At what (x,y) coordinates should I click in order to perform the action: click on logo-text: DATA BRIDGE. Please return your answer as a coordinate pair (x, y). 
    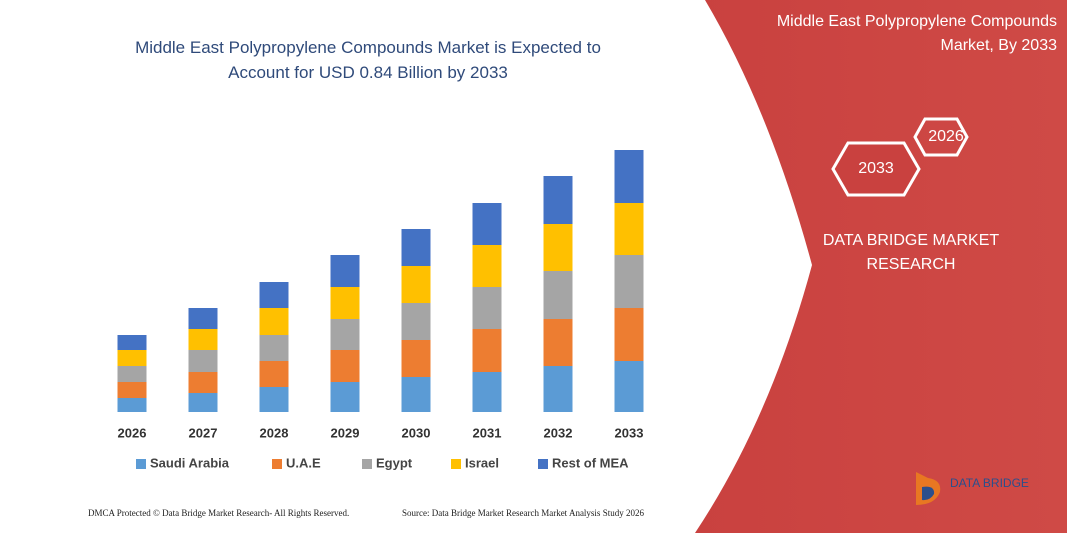
    Looking at the image, I should click on (989, 483).